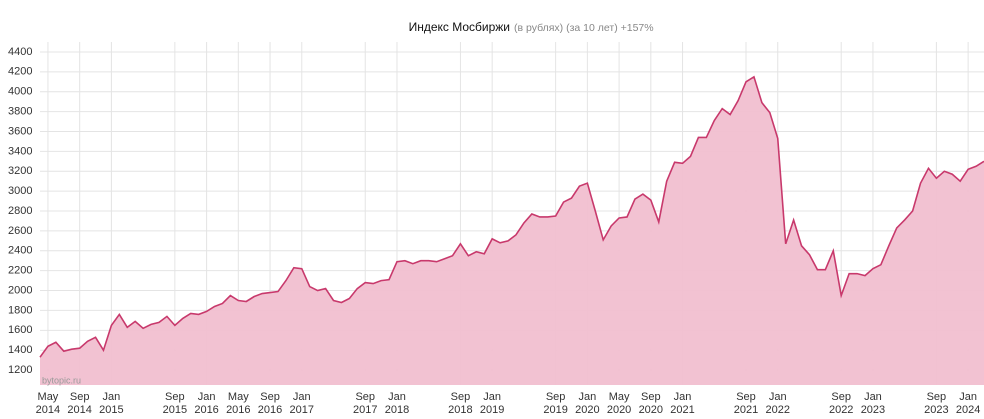  I want to click on x-tick-label: May 2016, so click(238, 403).